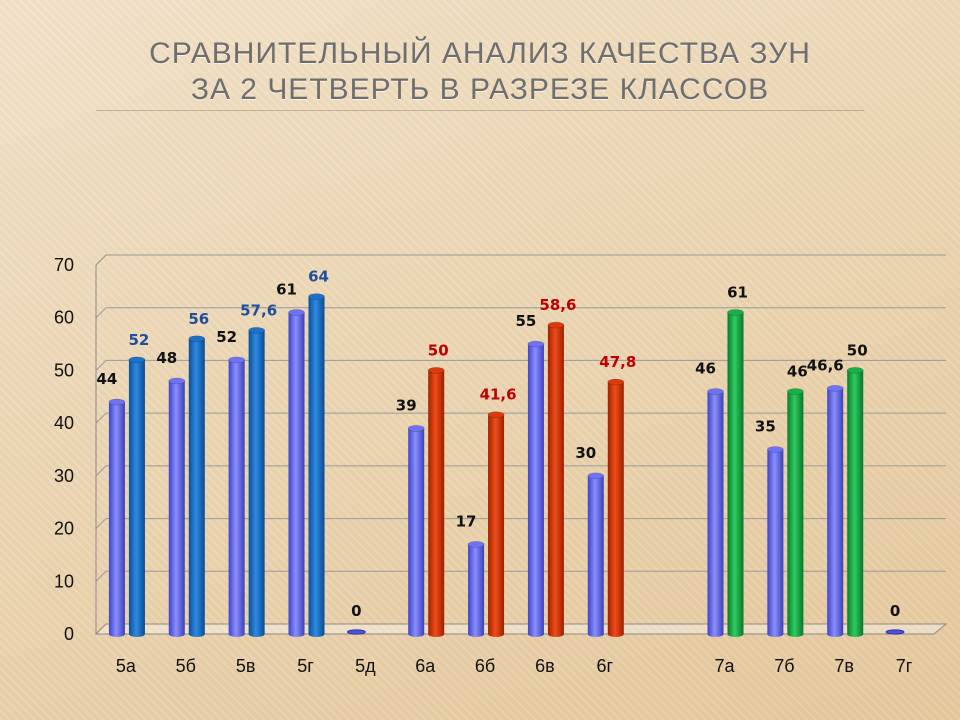 This screenshot has height=720, width=960. What do you see at coordinates (258, 310) in the screenshot?
I see `data-label-series2: 57,6` at bounding box center [258, 310].